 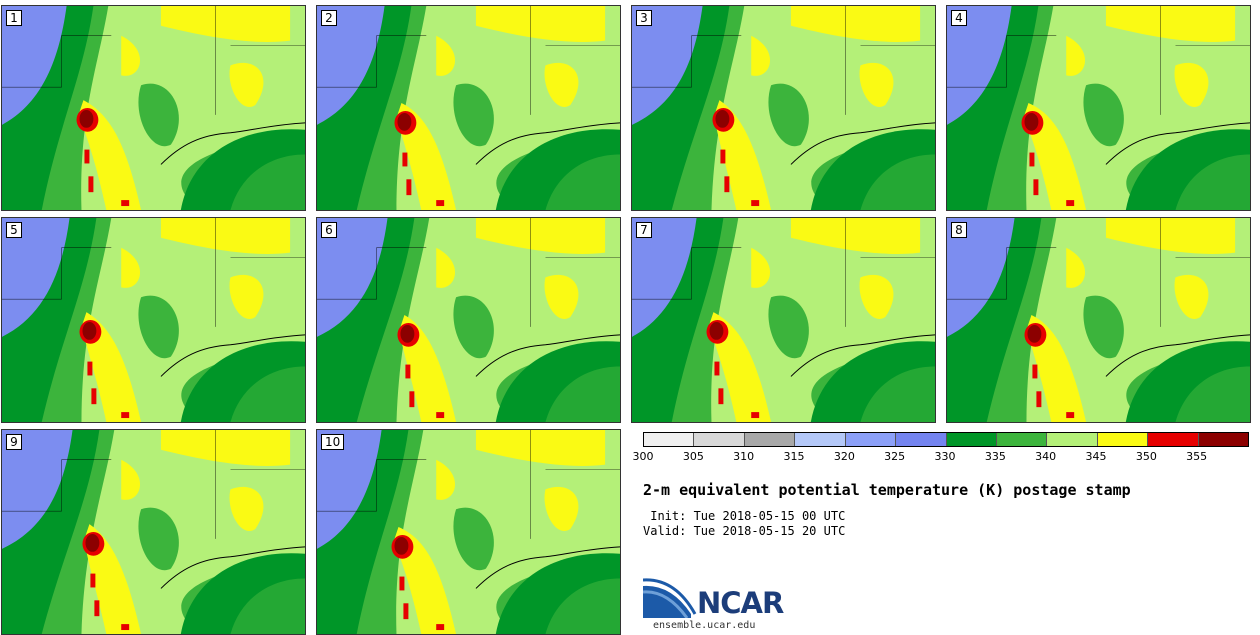 What do you see at coordinates (794, 456) in the screenshot?
I see `colorbar-tick-label: 315` at bounding box center [794, 456].